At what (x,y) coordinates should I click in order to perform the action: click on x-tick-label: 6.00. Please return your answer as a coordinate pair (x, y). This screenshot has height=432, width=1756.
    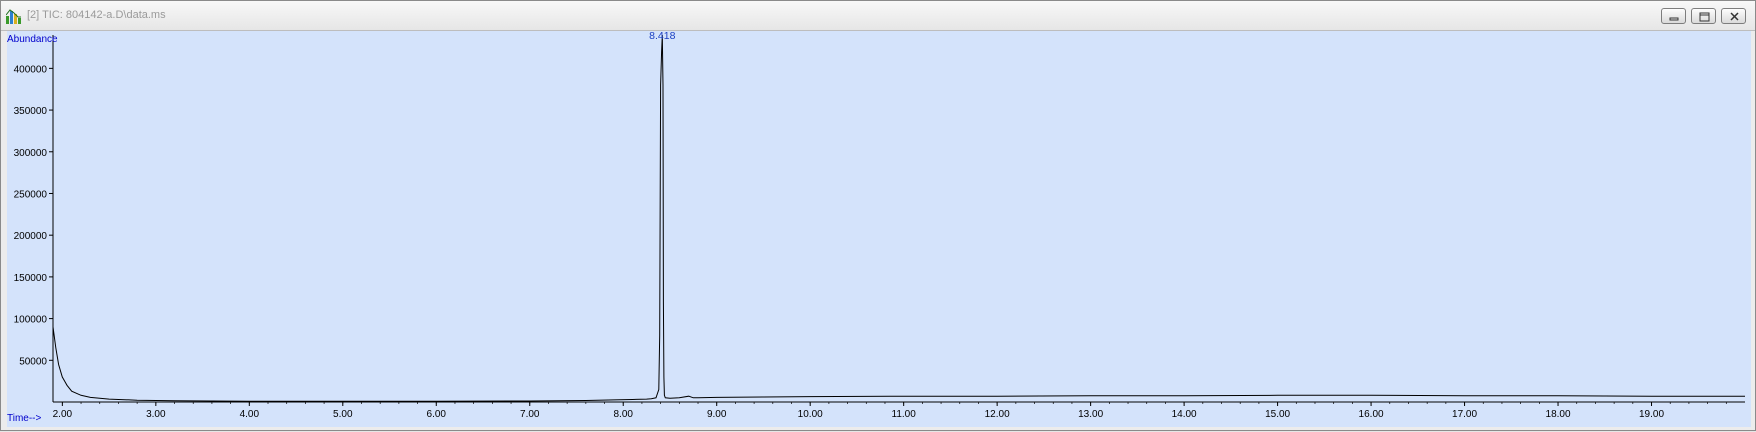
    Looking at the image, I should click on (437, 414).